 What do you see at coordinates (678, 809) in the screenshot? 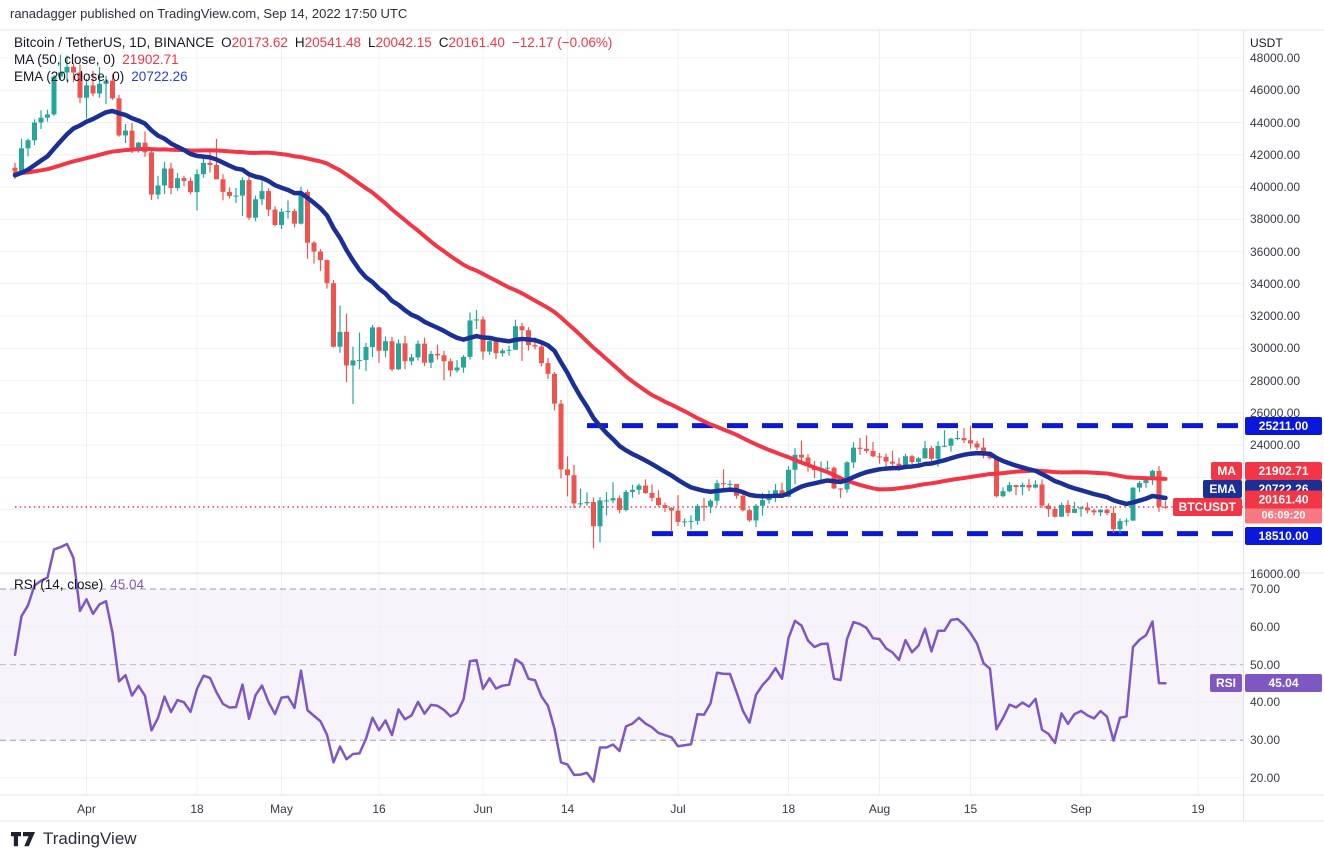
I see `time-axis-tick: Jul` at bounding box center [678, 809].